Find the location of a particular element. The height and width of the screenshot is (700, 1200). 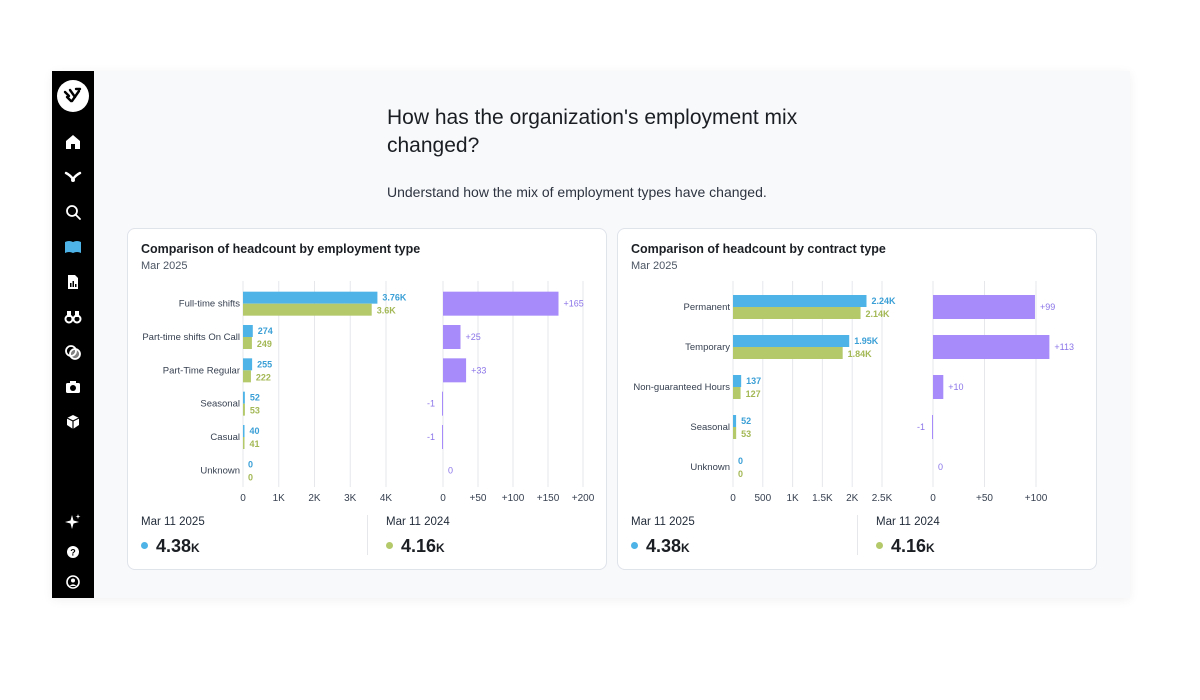

camera-icon is located at coordinates (73, 387).